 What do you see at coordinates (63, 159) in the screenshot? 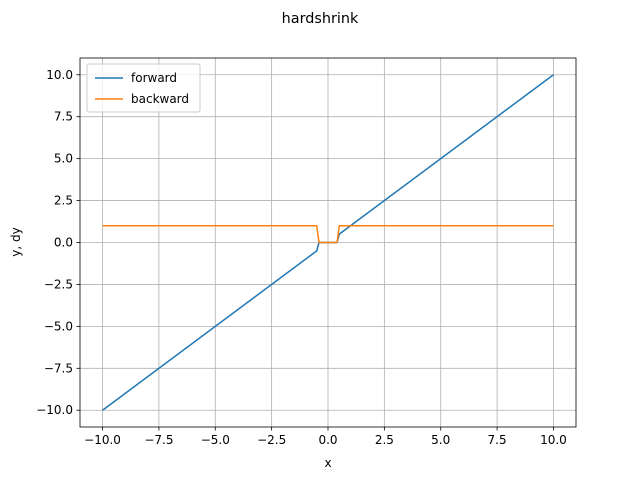
I see `y-tick-label: 5.0` at bounding box center [63, 159].